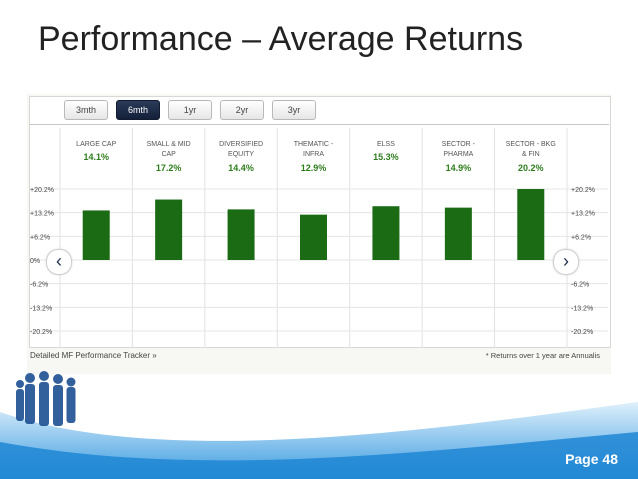  I want to click on y-tick-label-right: +20.2%, so click(583, 190).